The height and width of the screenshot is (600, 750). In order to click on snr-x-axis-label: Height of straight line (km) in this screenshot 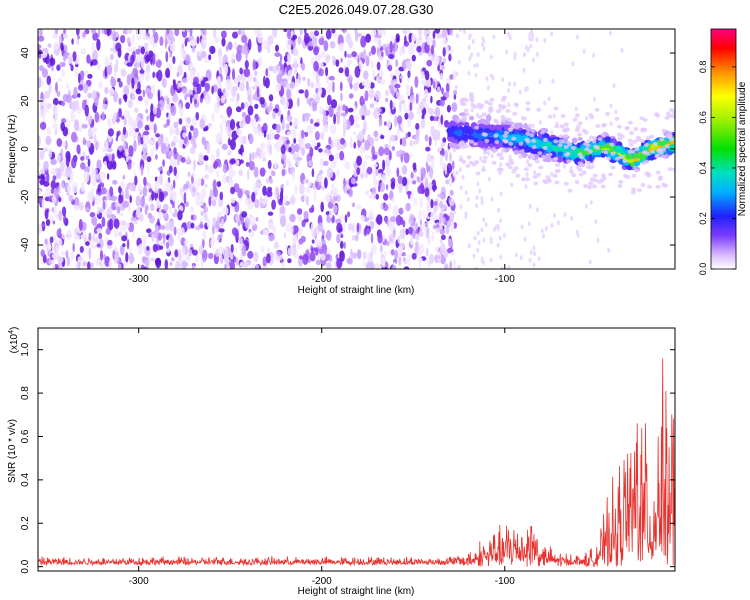, I will do `click(356, 591)`.